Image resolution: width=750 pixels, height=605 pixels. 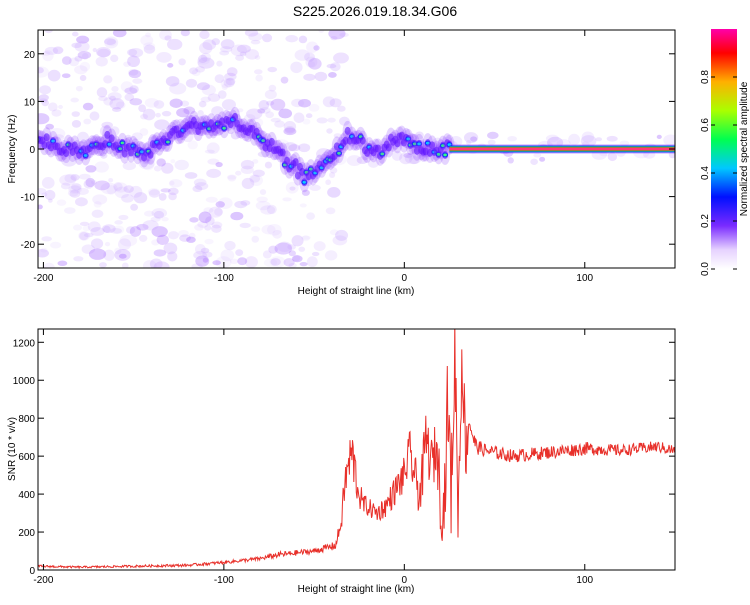 What do you see at coordinates (705, 269) in the screenshot?
I see `colorbar-tick-label: 0.0` at bounding box center [705, 269].